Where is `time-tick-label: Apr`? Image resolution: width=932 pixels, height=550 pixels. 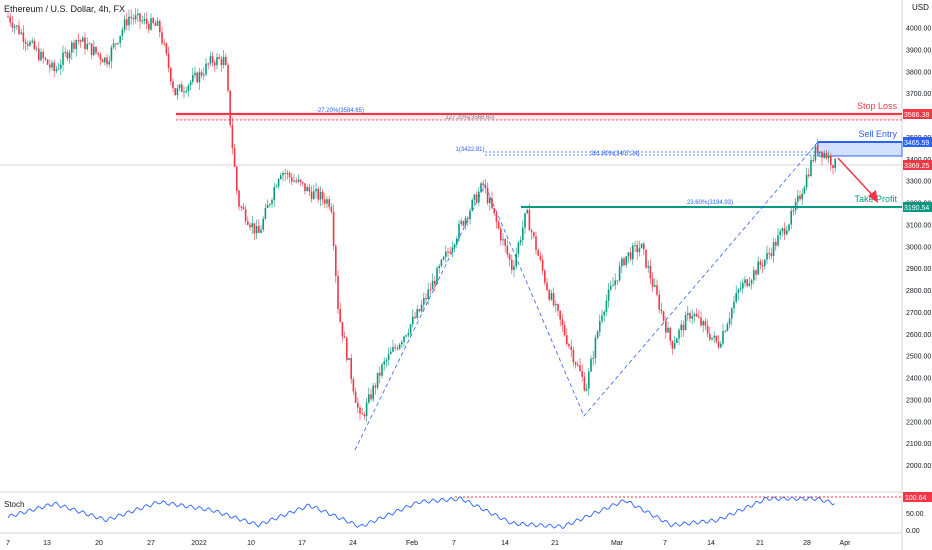
time-tick-label: Apr is located at coordinates (846, 543).